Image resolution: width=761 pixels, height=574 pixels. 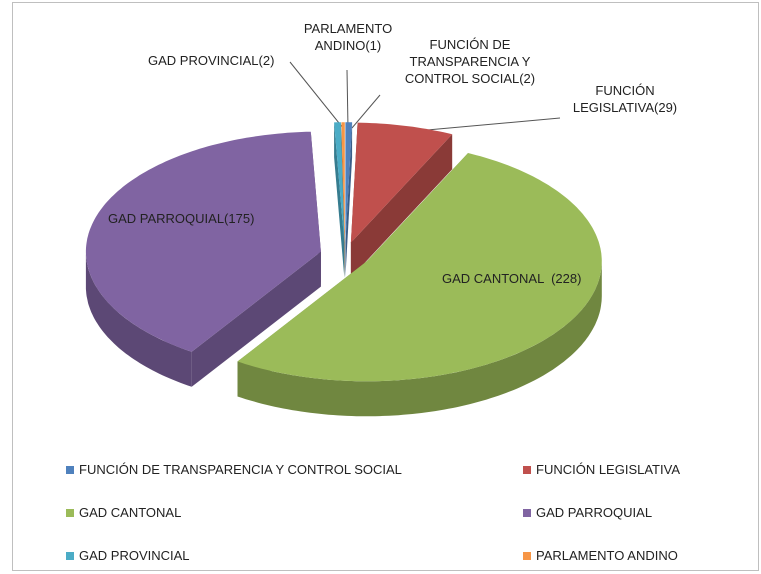 What do you see at coordinates (607, 555) in the screenshot?
I see `legend-label: PARLAMENTO ANDINO` at bounding box center [607, 555].